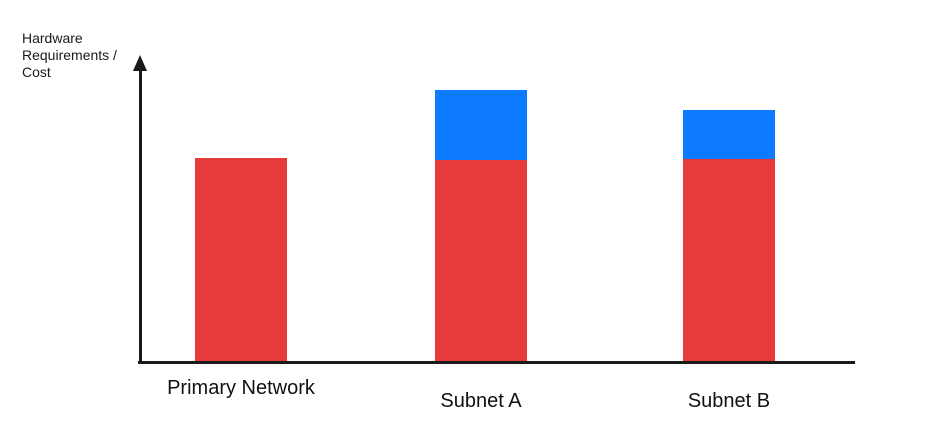  What do you see at coordinates (729, 401) in the screenshot?
I see `category-label: Subnet B` at bounding box center [729, 401].